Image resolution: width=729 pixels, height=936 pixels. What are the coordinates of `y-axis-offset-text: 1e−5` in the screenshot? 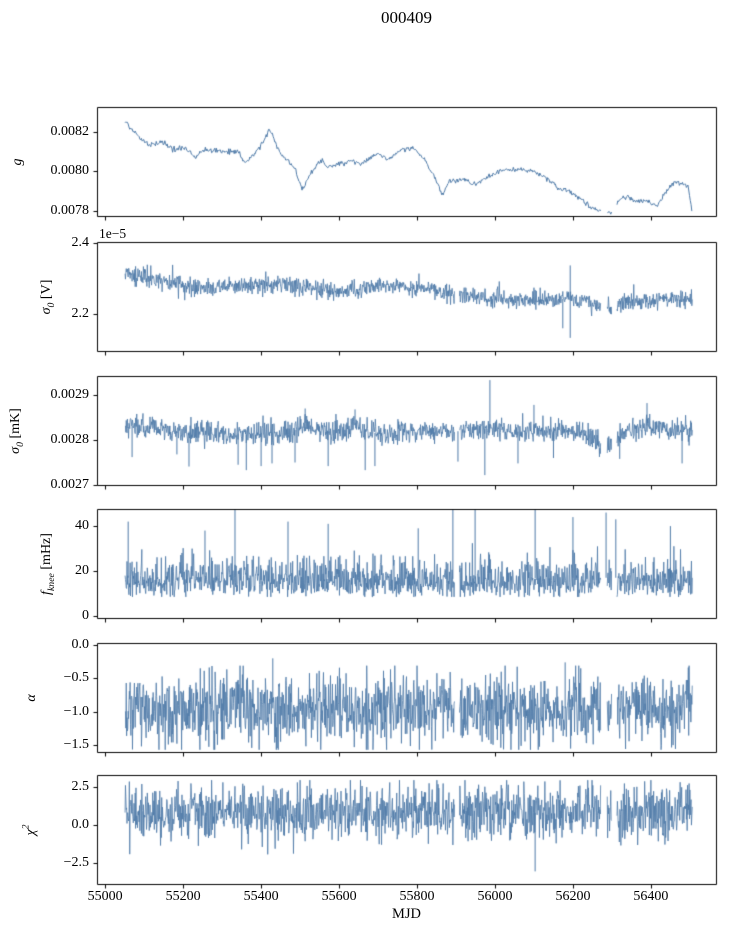 It's located at (113, 233).